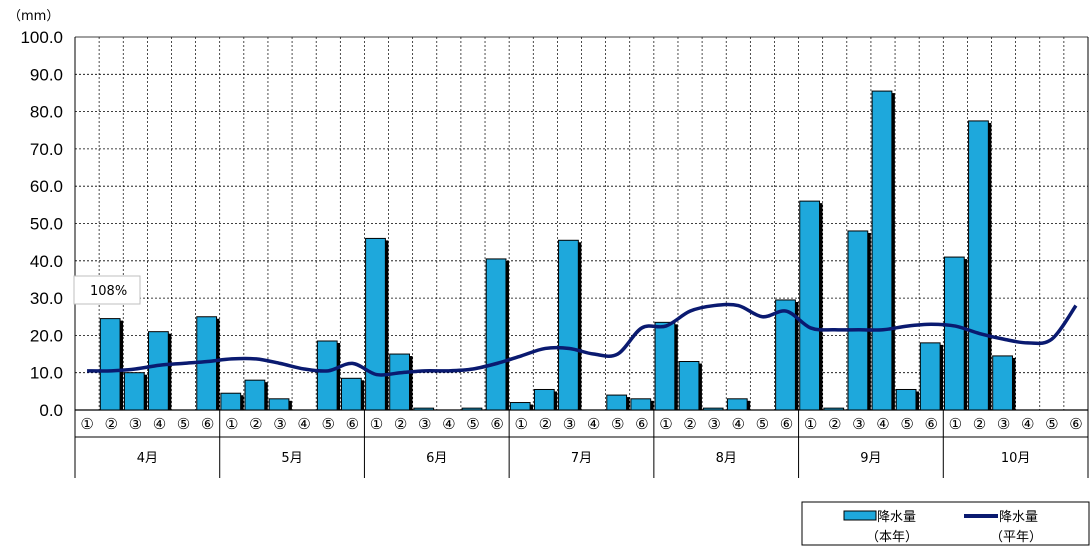 The height and width of the screenshot is (546, 1092). I want to click on legend-line-sublabel: （平年）, so click(1016, 537).